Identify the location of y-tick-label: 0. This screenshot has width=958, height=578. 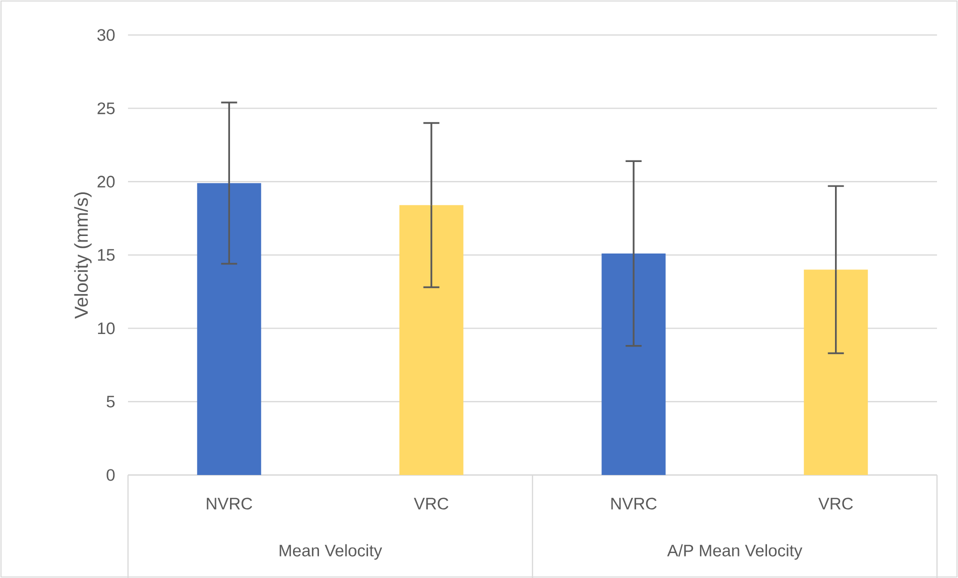
(110, 475).